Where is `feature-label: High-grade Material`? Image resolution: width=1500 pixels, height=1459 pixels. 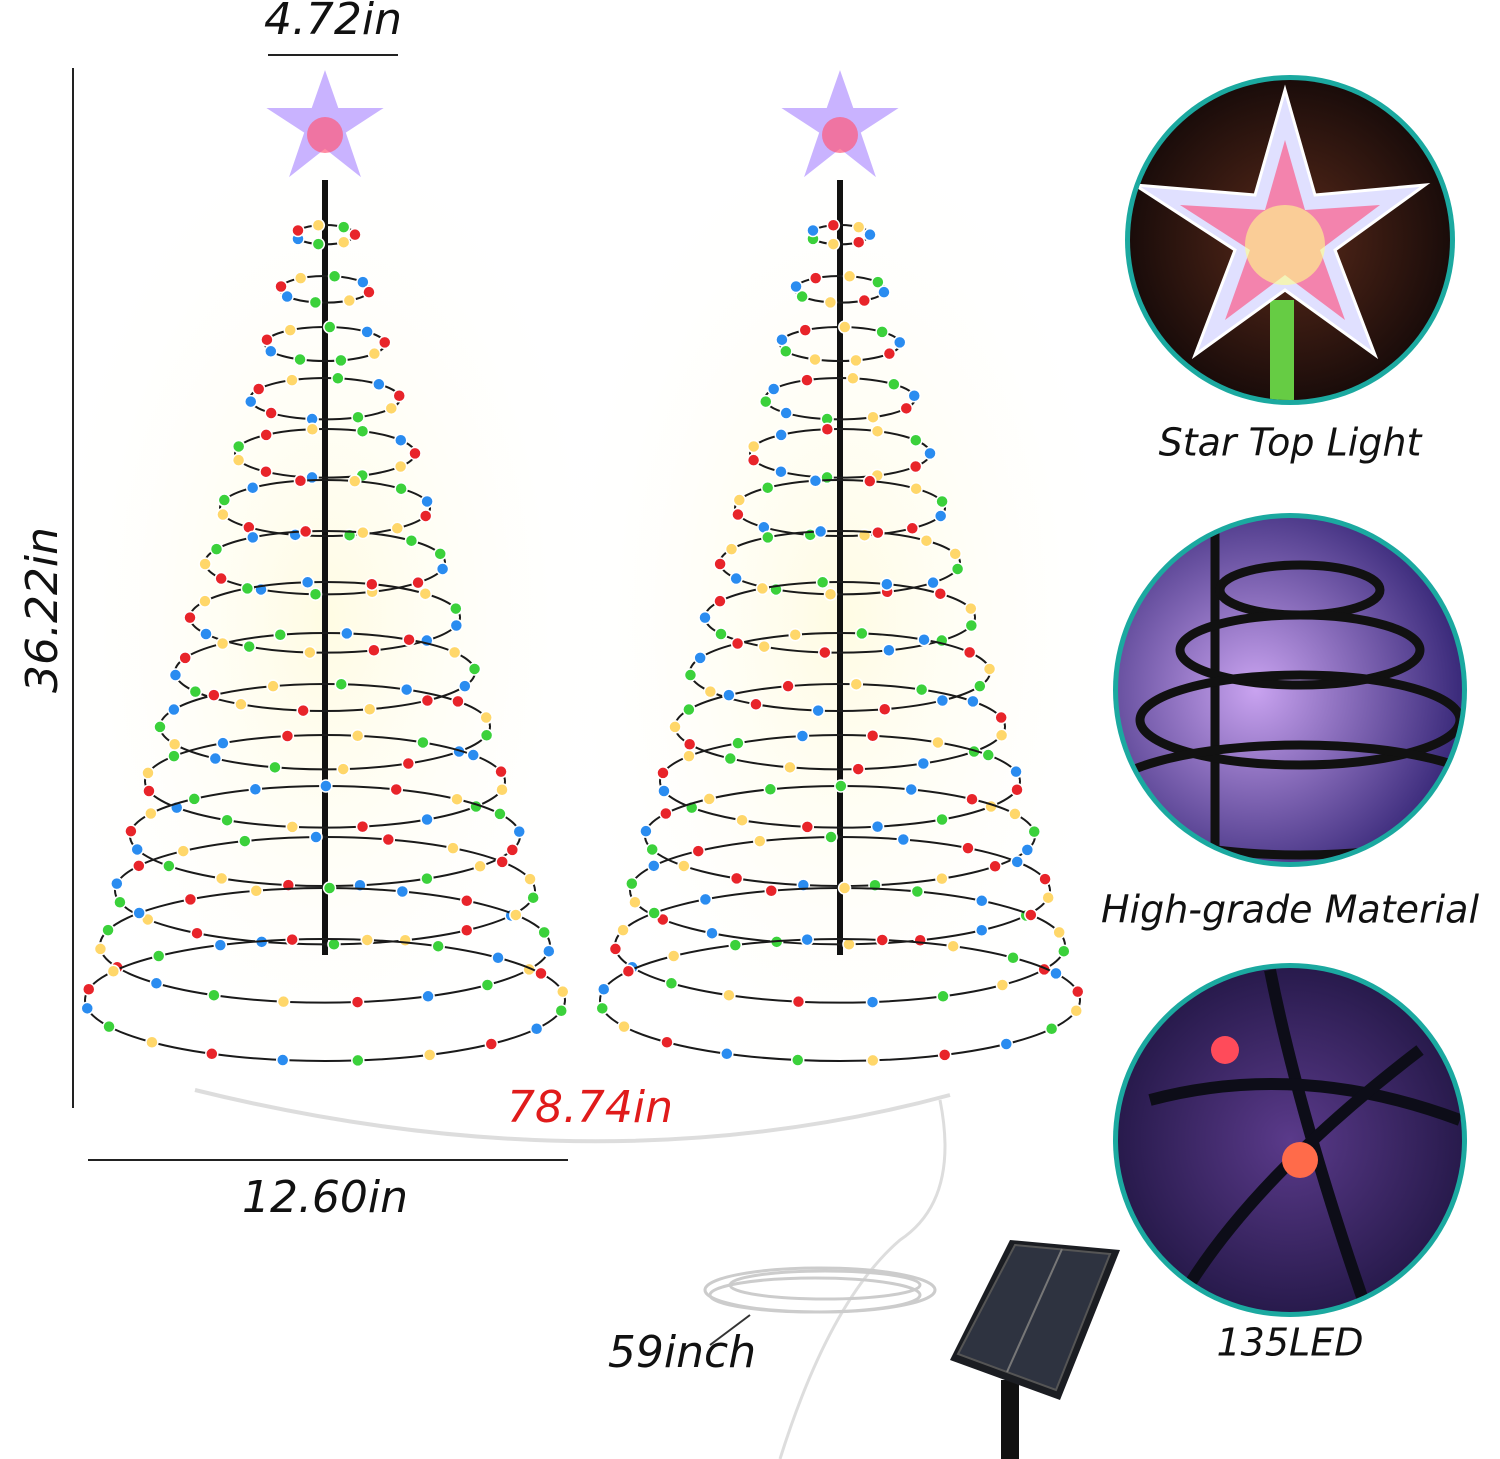 feature-label: High-grade Material is located at coordinates (1290, 910).